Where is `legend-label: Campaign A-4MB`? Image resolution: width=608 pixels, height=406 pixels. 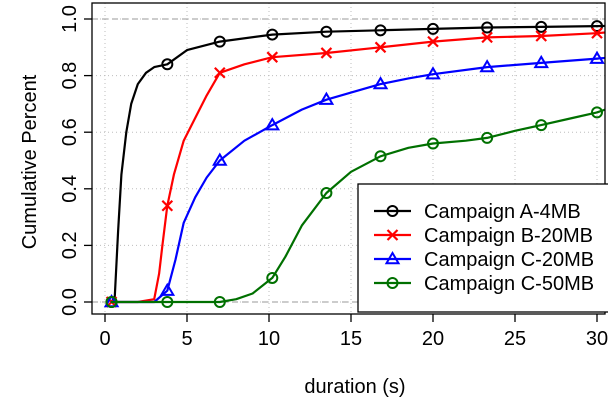
legend-label: Campaign A-4MB is located at coordinates (502, 212).